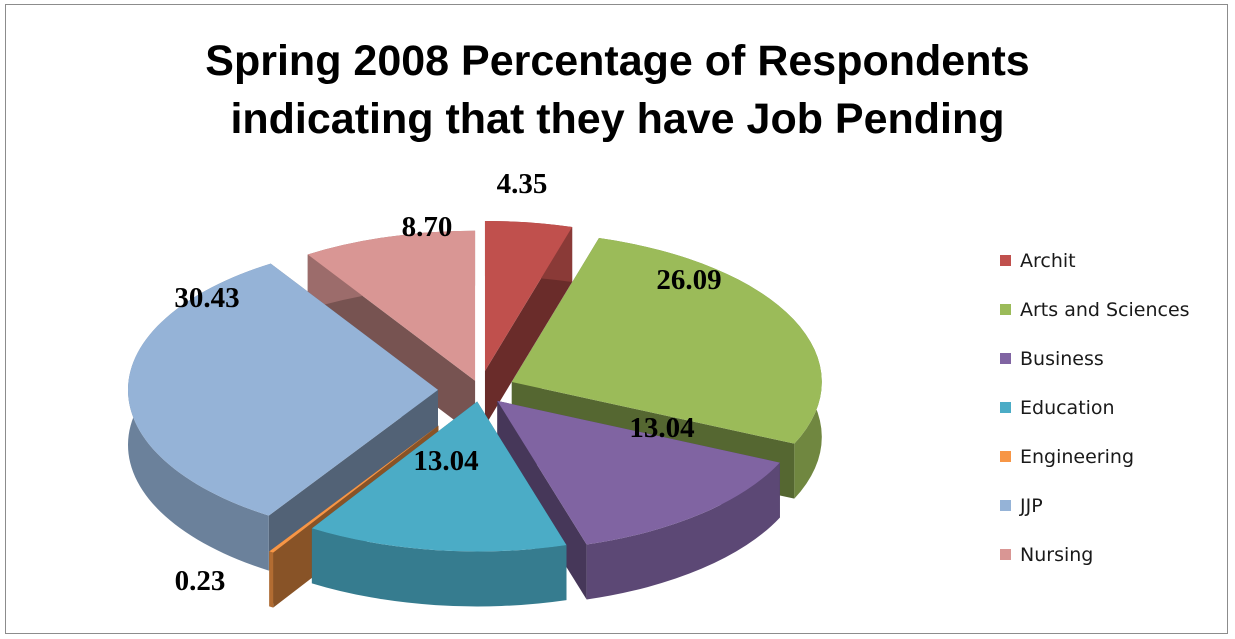  I want to click on legend-label: Business, so click(1062, 358).